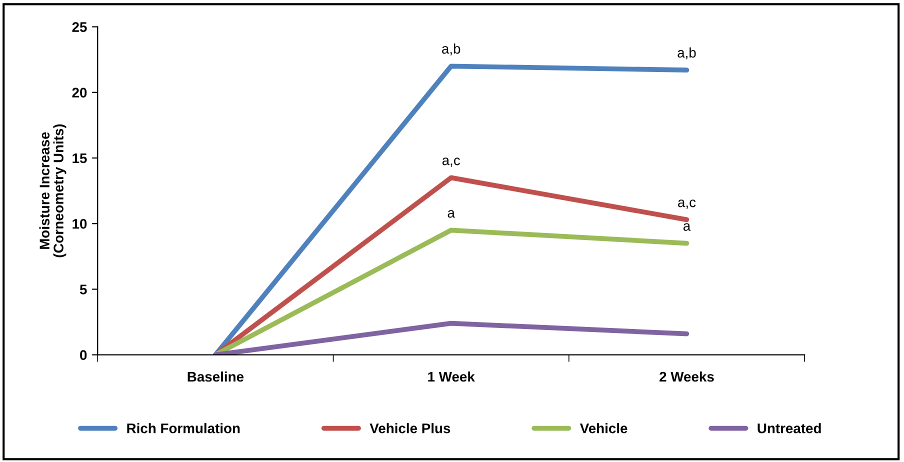 Image resolution: width=904 pixels, height=462 pixels. Describe the element at coordinates (451, 376) in the screenshot. I see `x-tick-label: 1 Week` at that location.